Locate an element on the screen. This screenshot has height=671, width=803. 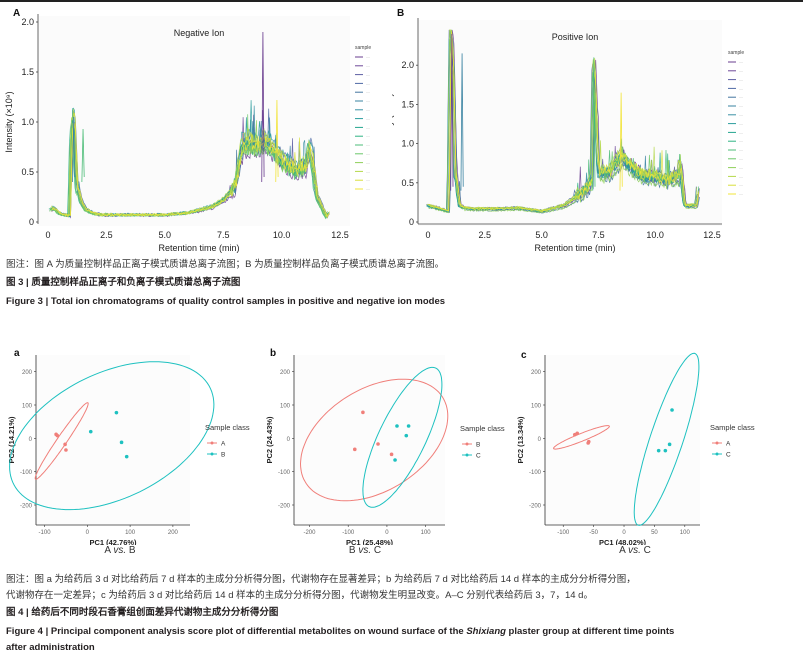
legend-title: Sample class is located at coordinates (227, 427).